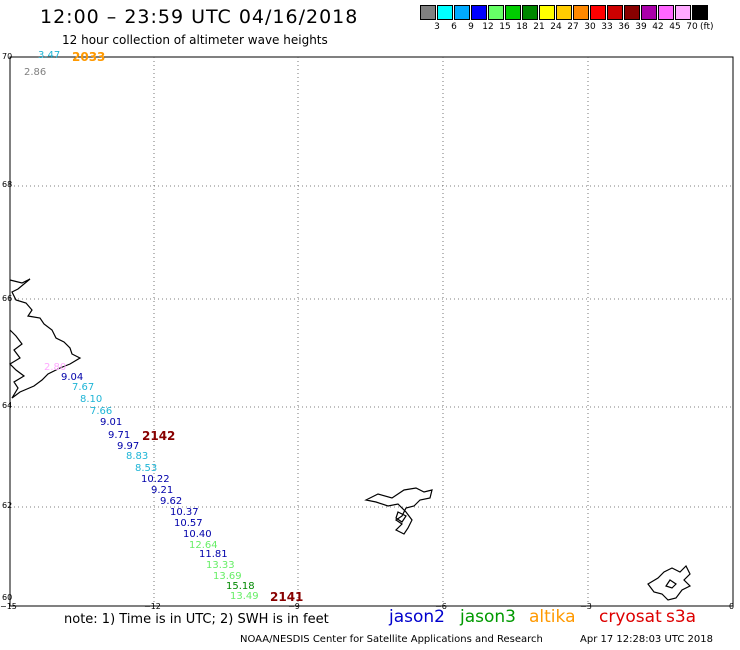 Image resolution: width=740 pixels, height=650 pixels. Describe the element at coordinates (488, 617) in the screenshot. I see `satellite-legend-jason3: jason3` at that location.